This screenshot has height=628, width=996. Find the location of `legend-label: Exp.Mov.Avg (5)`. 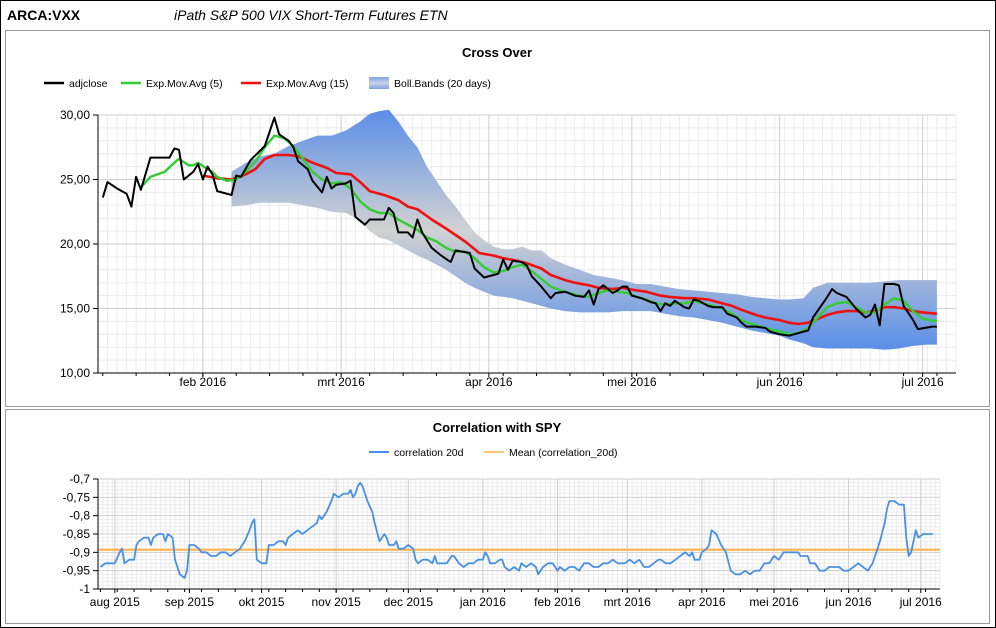

legend-label: Exp.Mov.Avg (5) is located at coordinates (184, 84).